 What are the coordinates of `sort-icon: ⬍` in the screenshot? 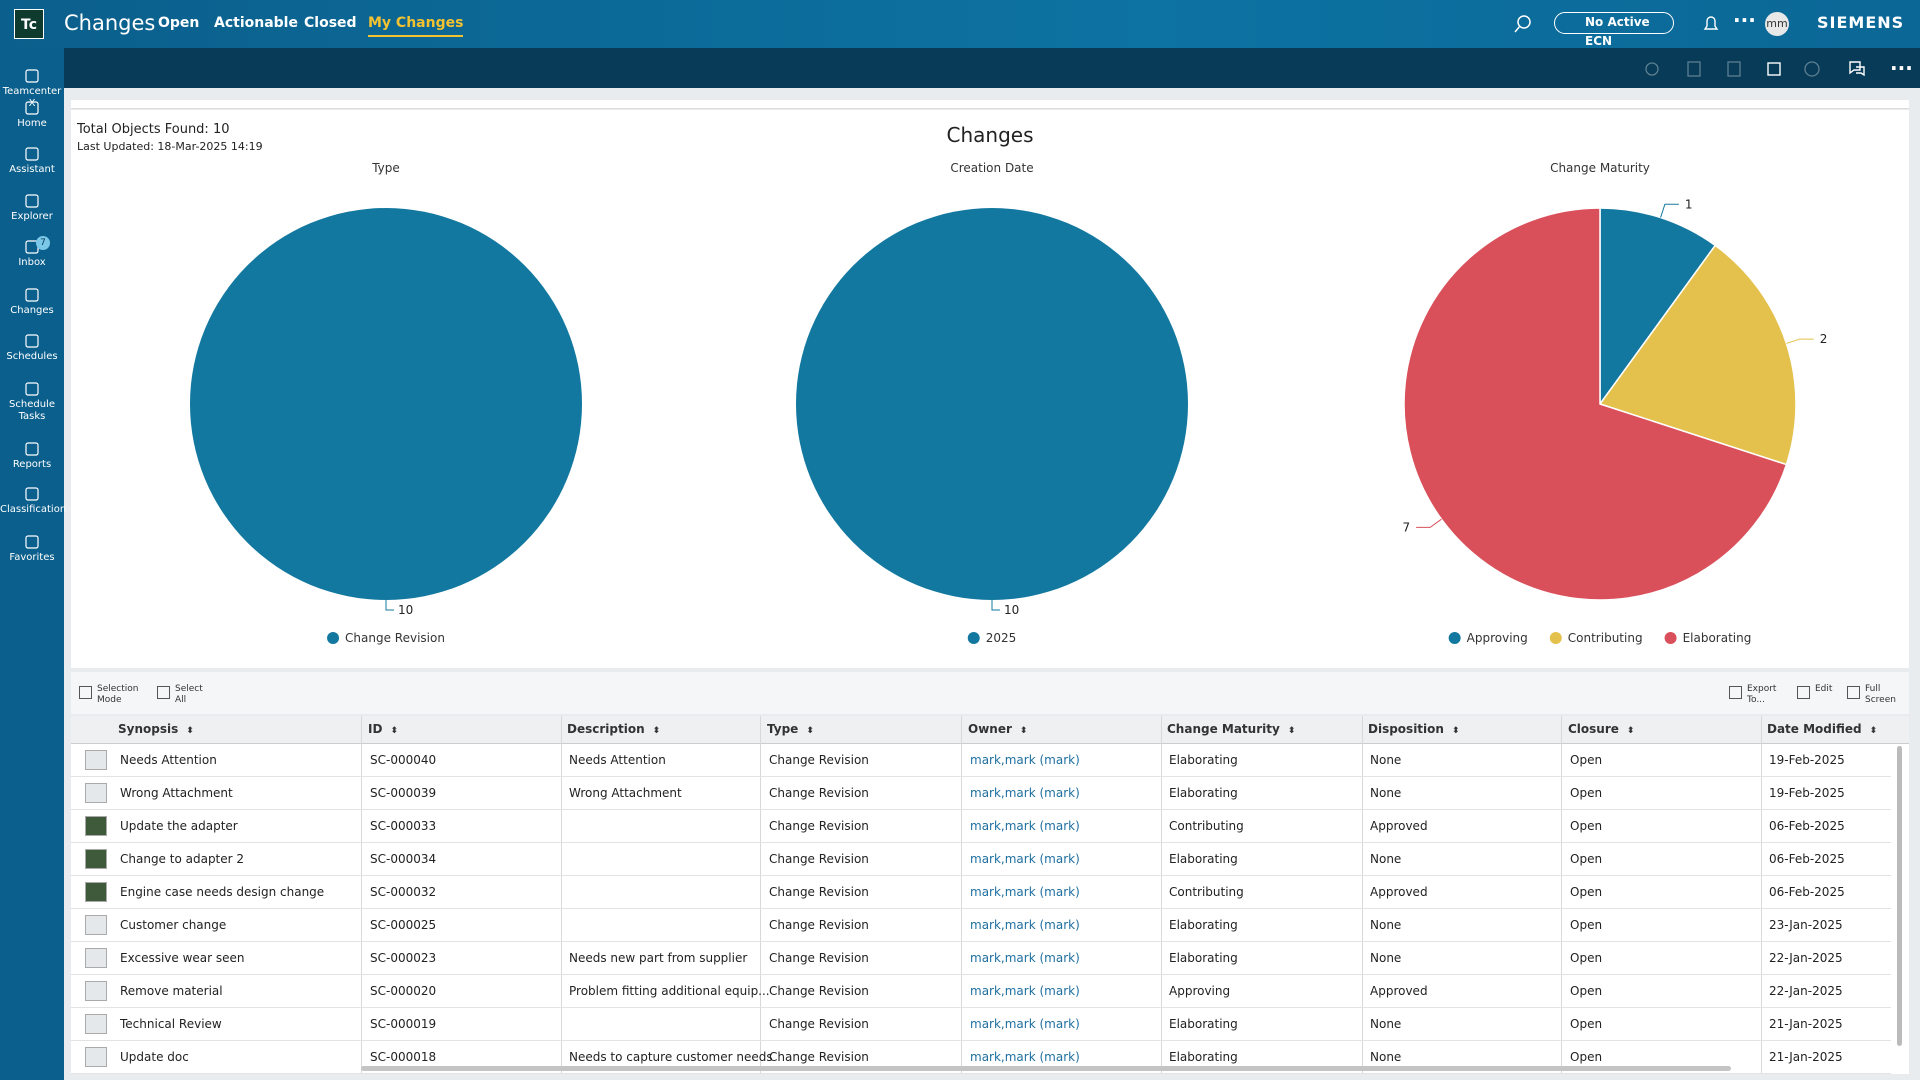 It's located at (656, 731).